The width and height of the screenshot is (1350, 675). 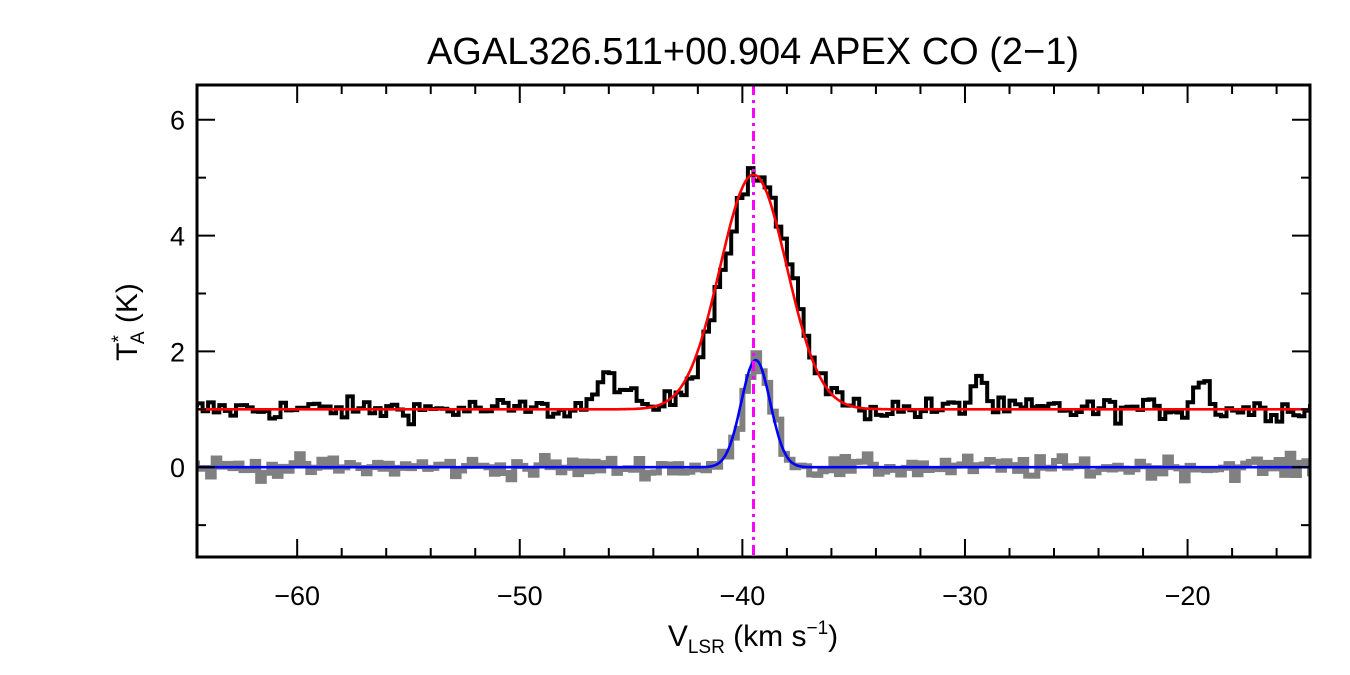 I want to click on x-tick-label: −60, so click(x=297, y=596).